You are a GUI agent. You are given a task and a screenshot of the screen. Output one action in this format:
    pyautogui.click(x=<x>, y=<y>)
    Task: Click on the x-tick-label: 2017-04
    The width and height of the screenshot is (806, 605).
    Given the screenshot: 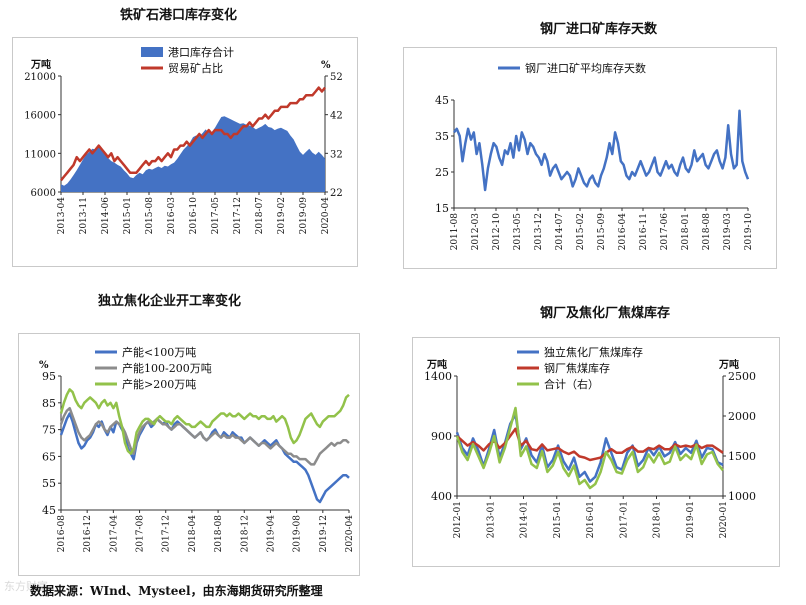 What is the action you would take?
    pyautogui.click(x=114, y=534)
    